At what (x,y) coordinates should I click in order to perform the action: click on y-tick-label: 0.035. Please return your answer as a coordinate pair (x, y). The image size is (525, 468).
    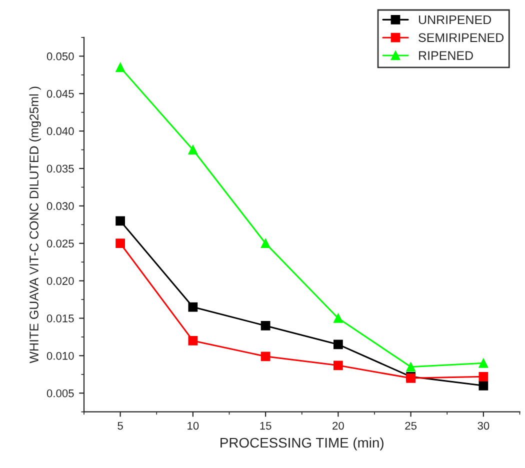
    Looking at the image, I should click on (60, 168).